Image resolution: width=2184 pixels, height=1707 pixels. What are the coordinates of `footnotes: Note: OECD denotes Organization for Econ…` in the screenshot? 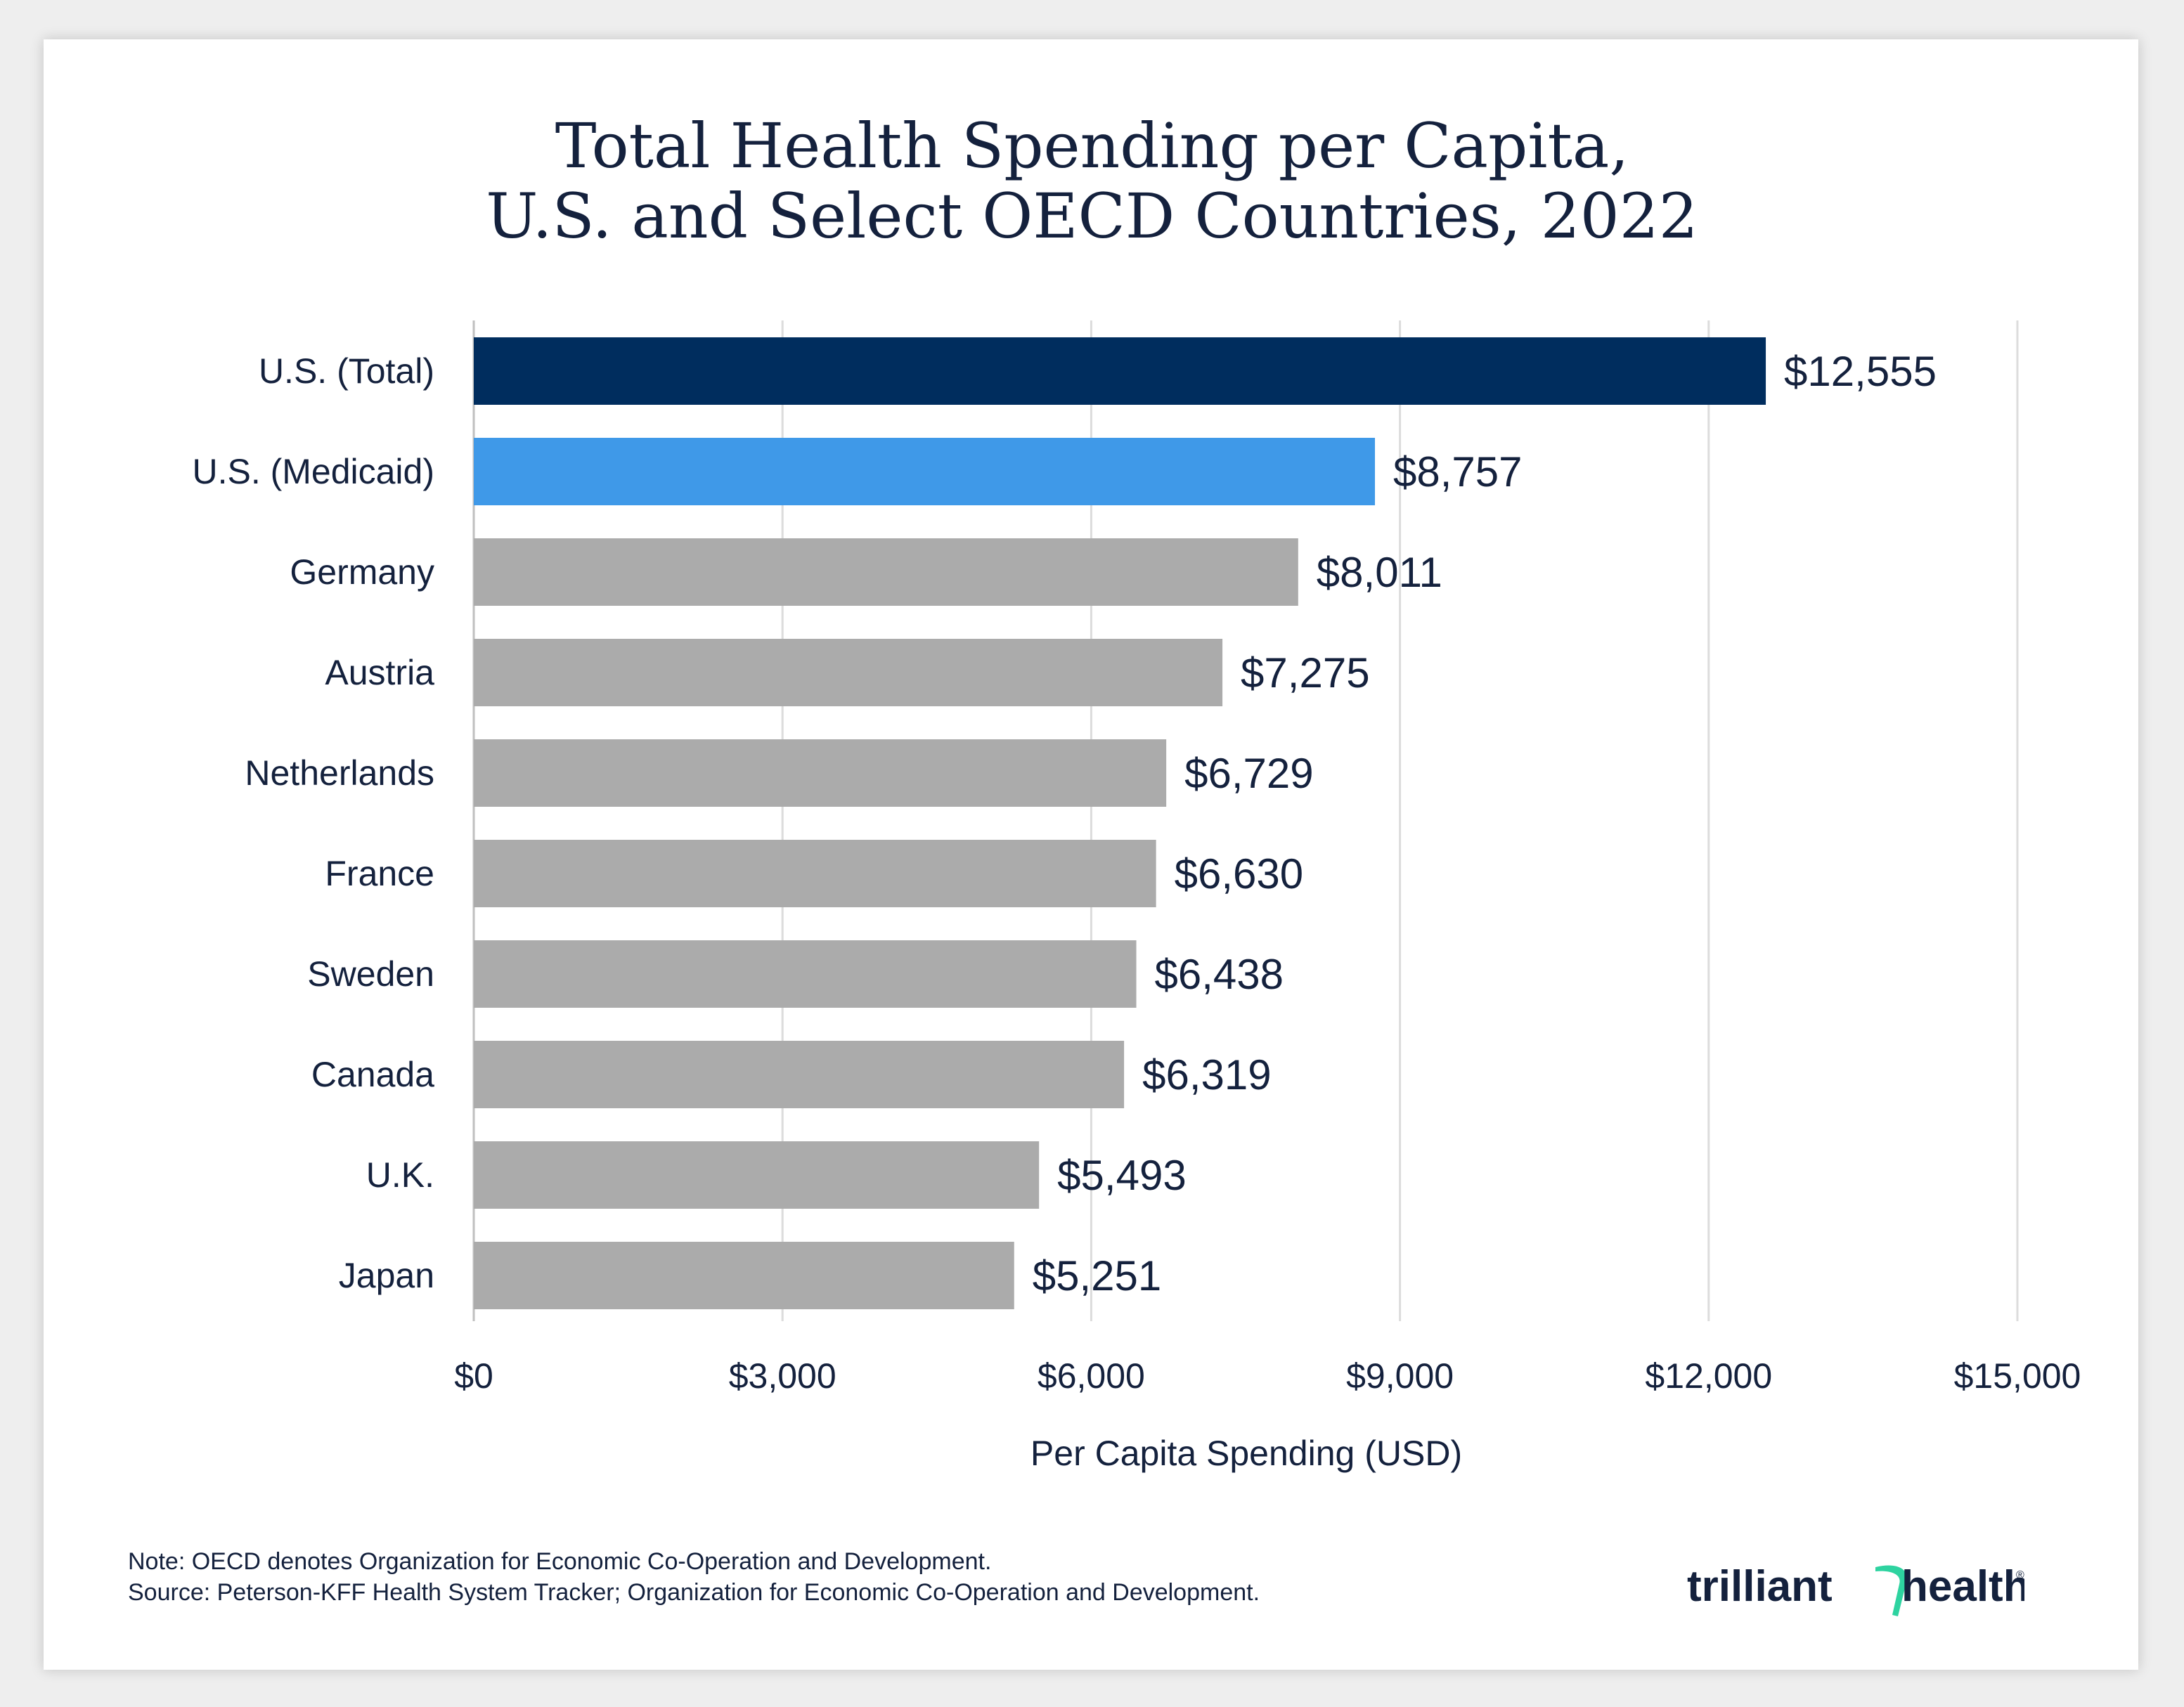 It's located at (694, 1577).